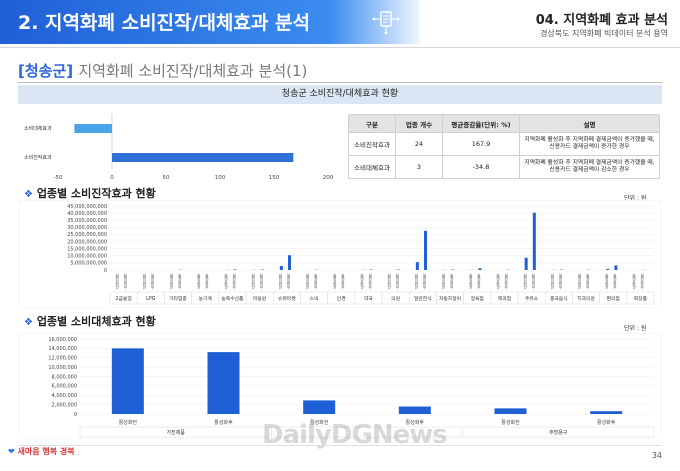 Image resolution: width=680 pixels, height=471 pixels. What do you see at coordinates (165, 22) in the screenshot?
I see `header-band` at bounding box center [165, 22].